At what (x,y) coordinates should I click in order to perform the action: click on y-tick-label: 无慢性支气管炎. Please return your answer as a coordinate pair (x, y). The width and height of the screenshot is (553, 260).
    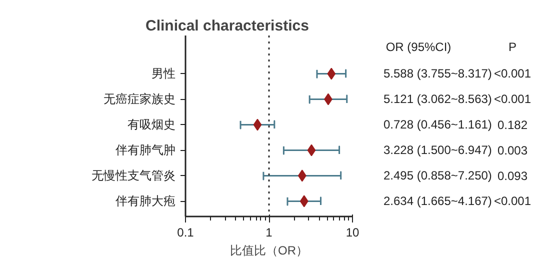
    Looking at the image, I should click on (134, 175).